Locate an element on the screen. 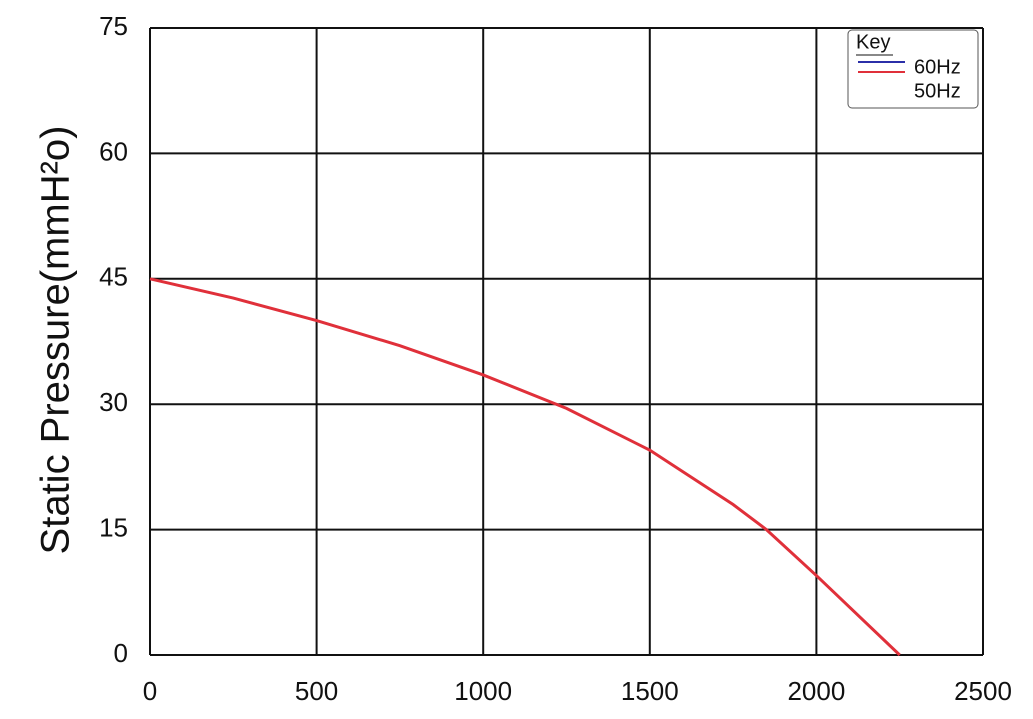 Image resolution: width=1033 pixels, height=719 pixels. y-tick-label: 45 is located at coordinates (113, 277).